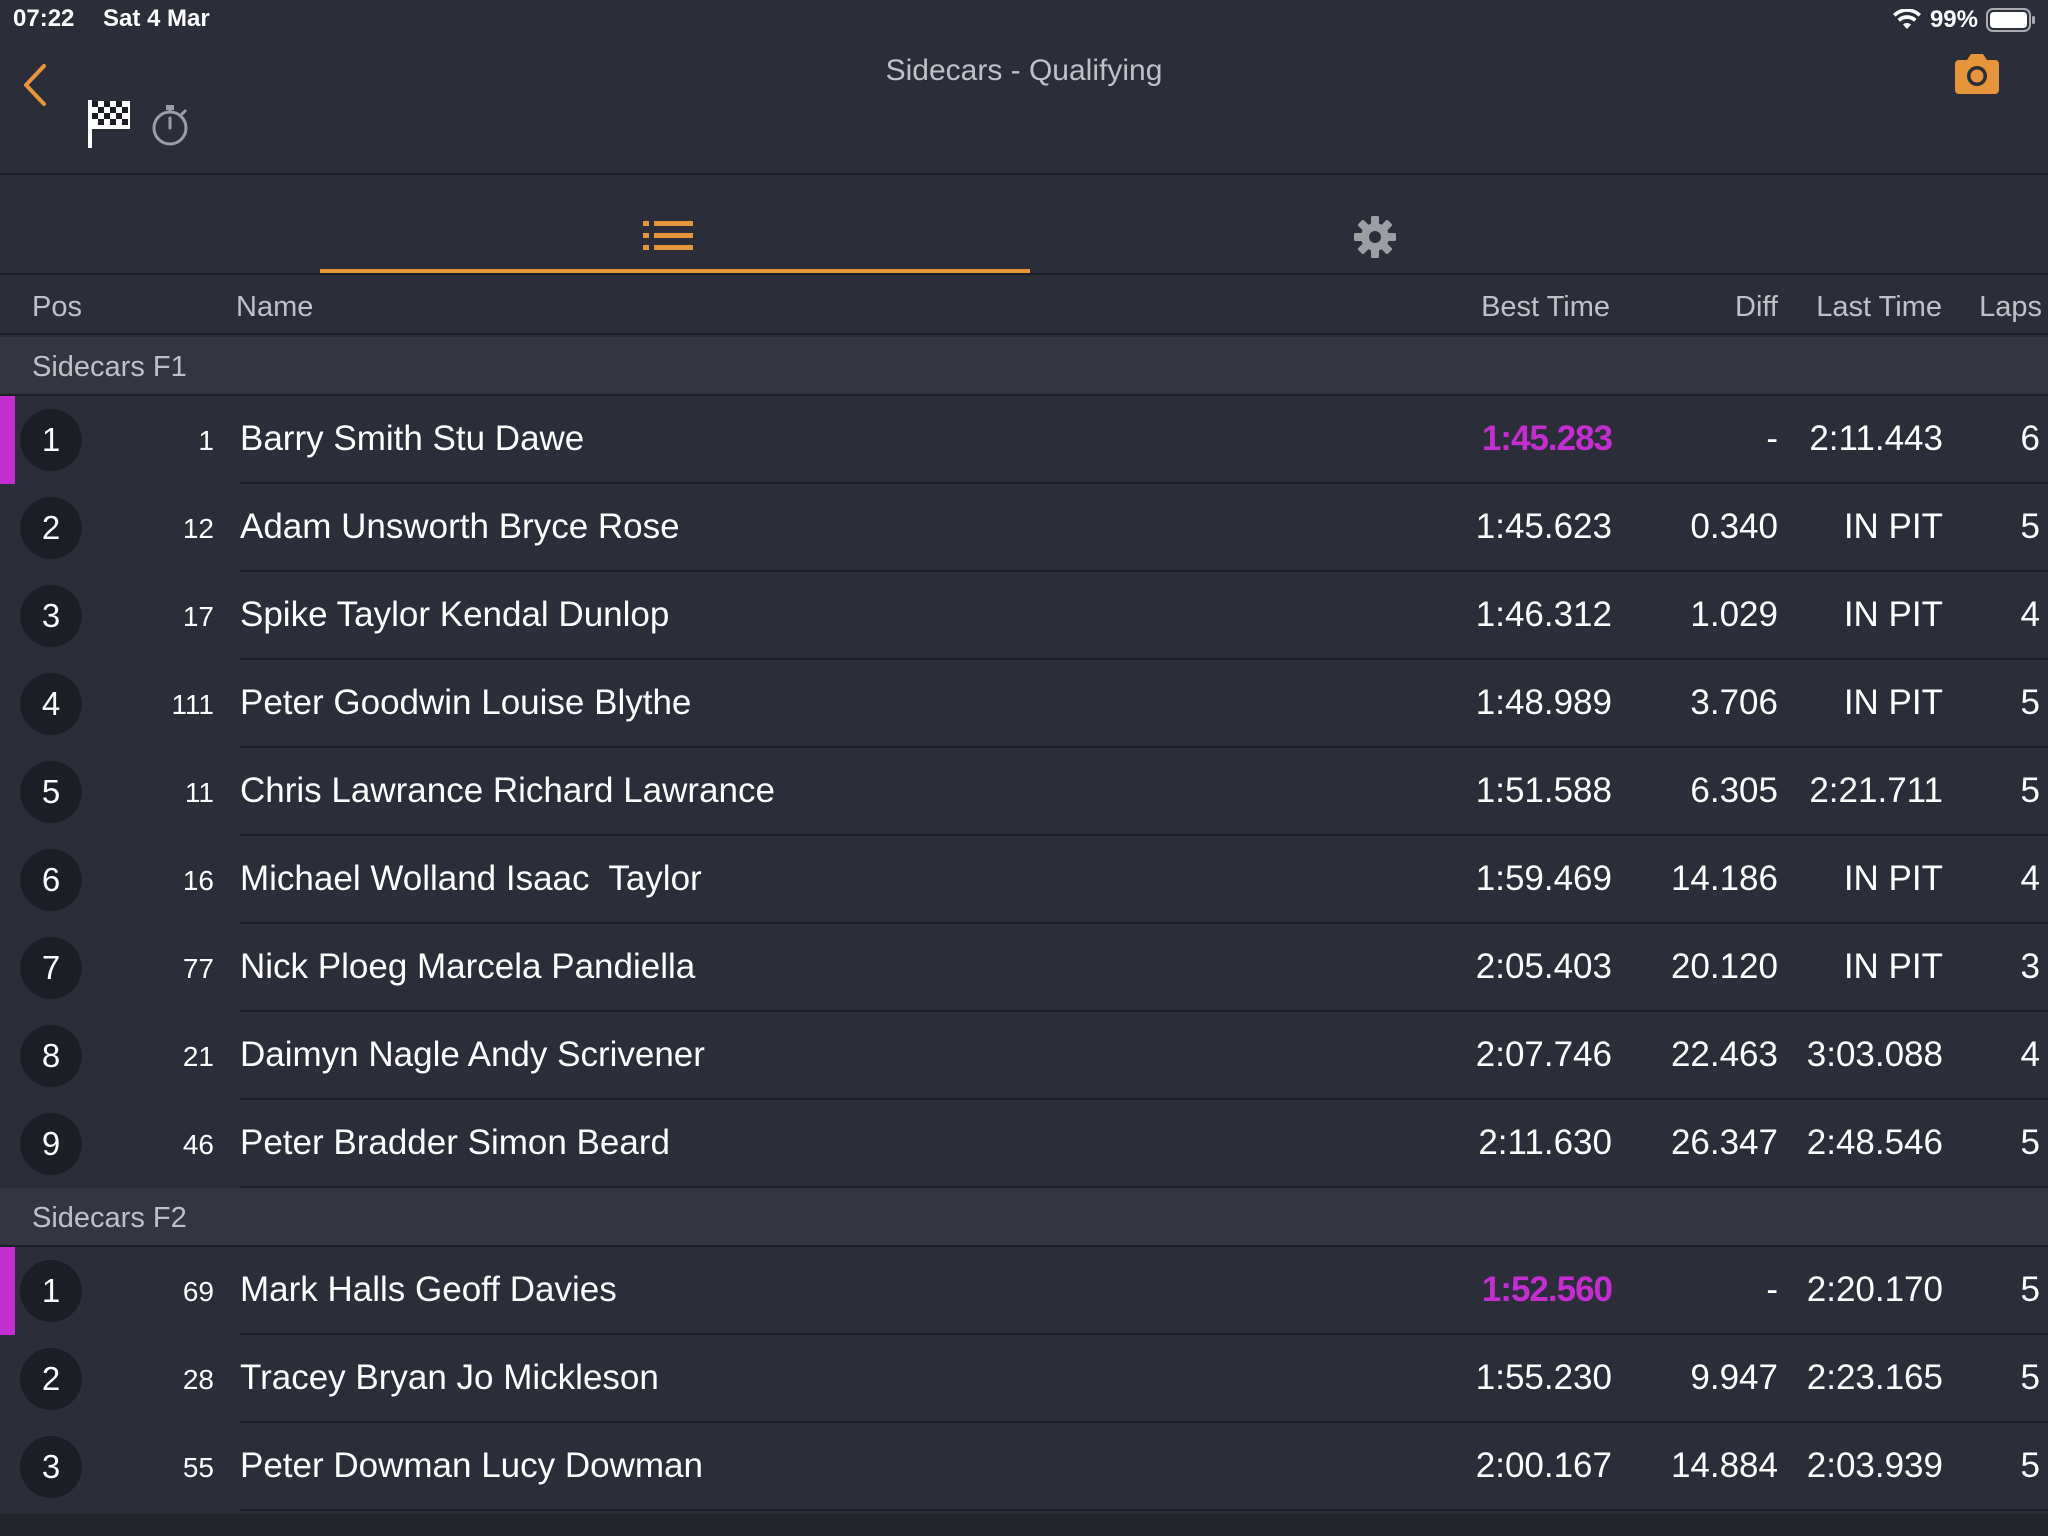 The width and height of the screenshot is (2048, 1536). Describe the element at coordinates (1734, 1377) in the screenshot. I see `diff: 9.947` at that location.